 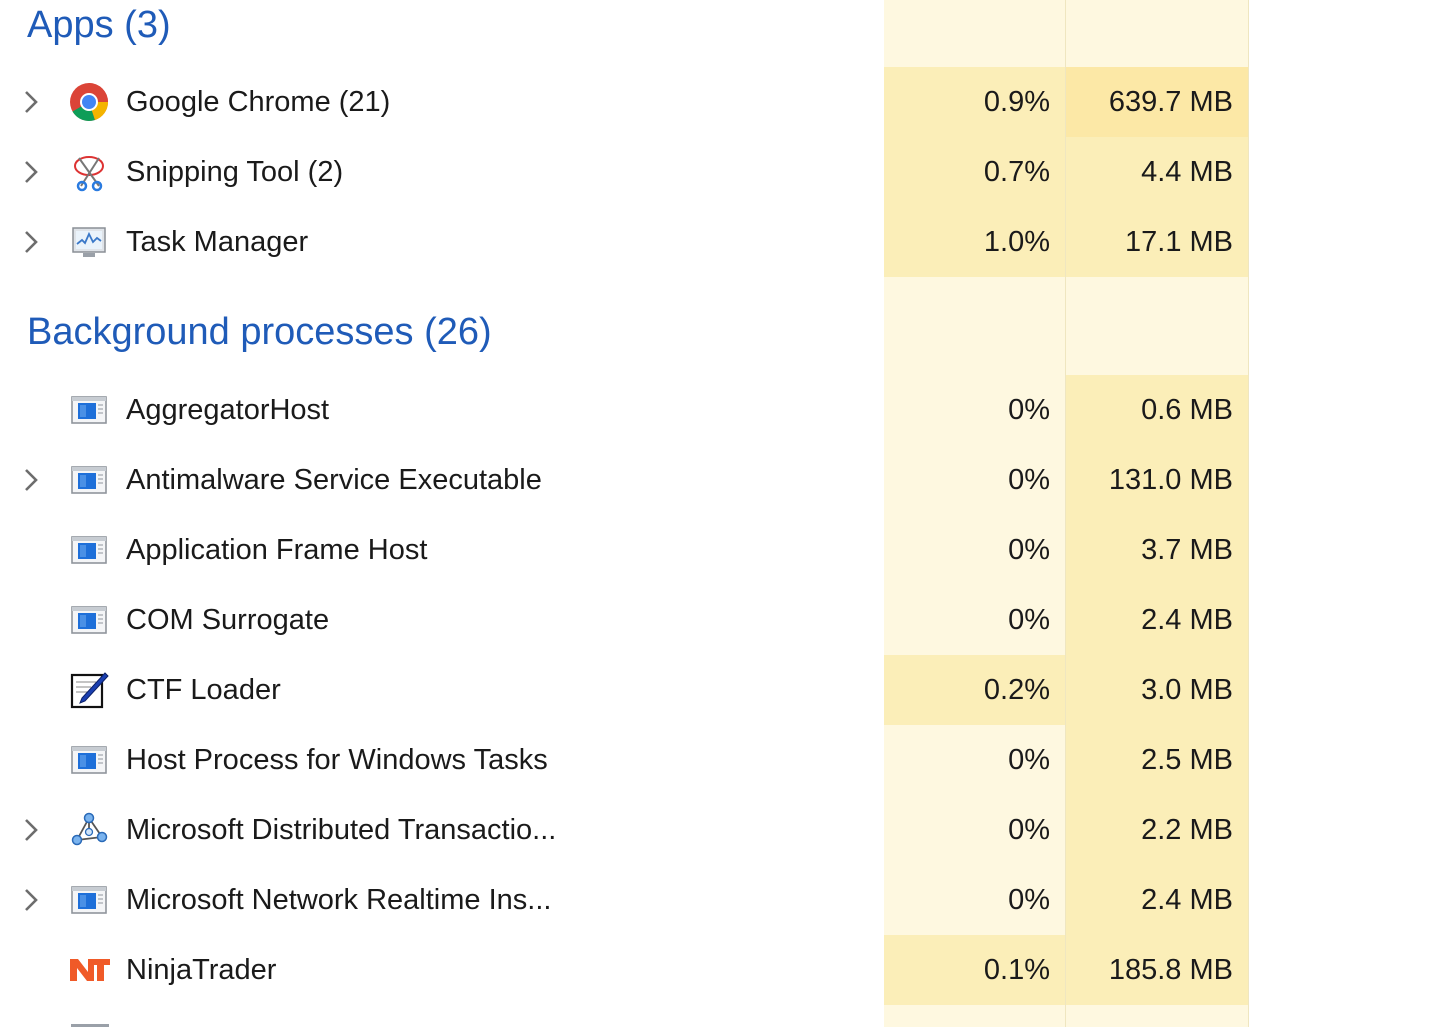 What do you see at coordinates (228, 620) in the screenshot?
I see `process-name: COM Surrogate` at bounding box center [228, 620].